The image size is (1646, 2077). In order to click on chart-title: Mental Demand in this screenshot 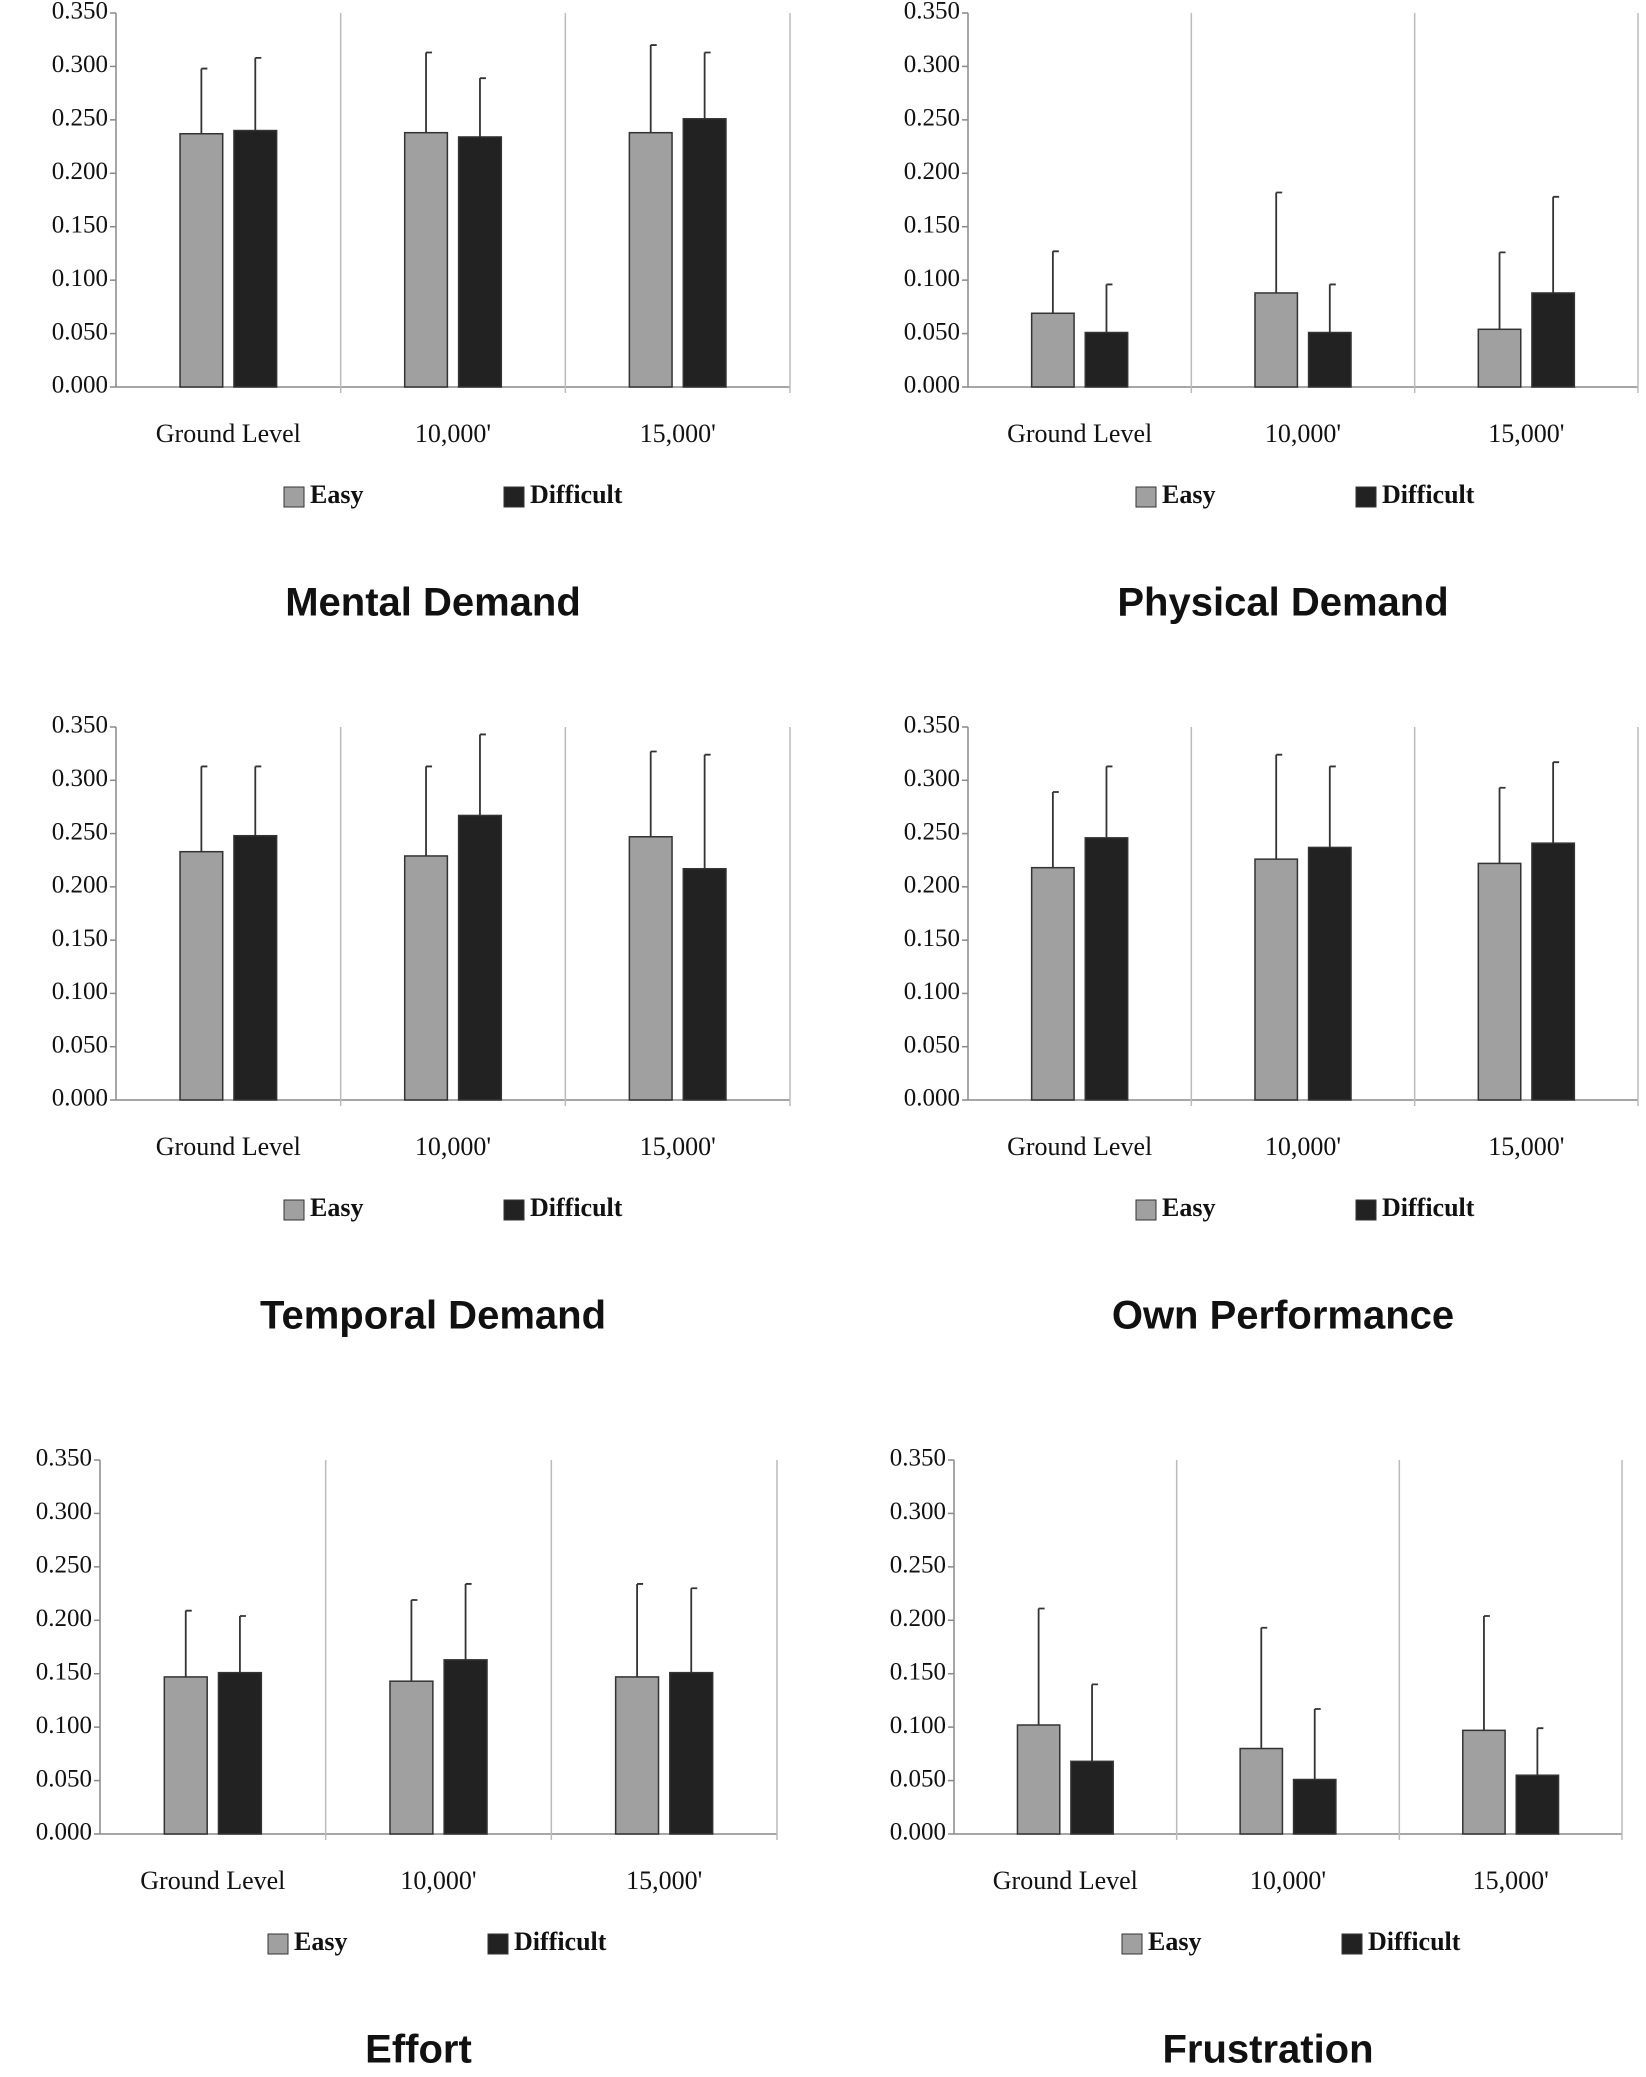, I will do `click(433, 603)`.